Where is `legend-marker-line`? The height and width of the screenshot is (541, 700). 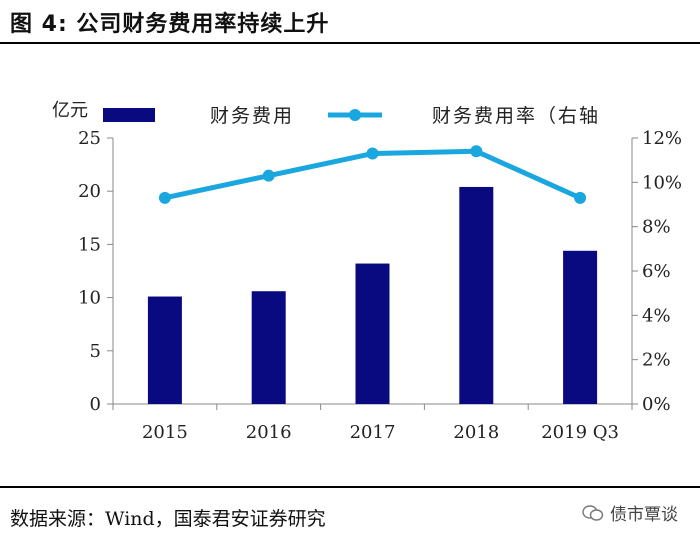
legend-marker-line is located at coordinates (355, 115).